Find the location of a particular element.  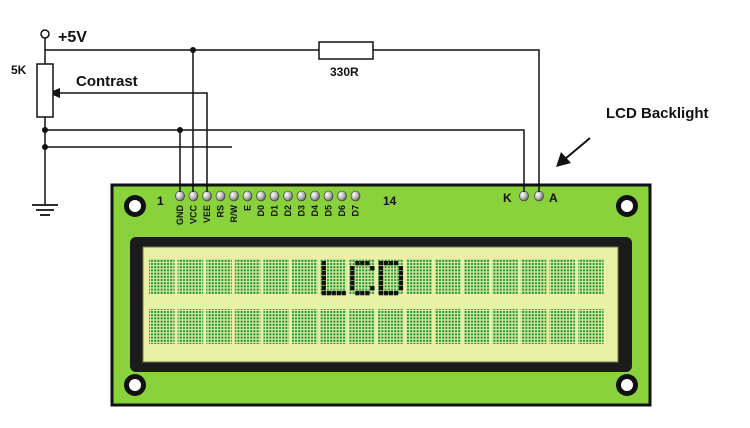

pin-header is located at coordinates (268, 196).